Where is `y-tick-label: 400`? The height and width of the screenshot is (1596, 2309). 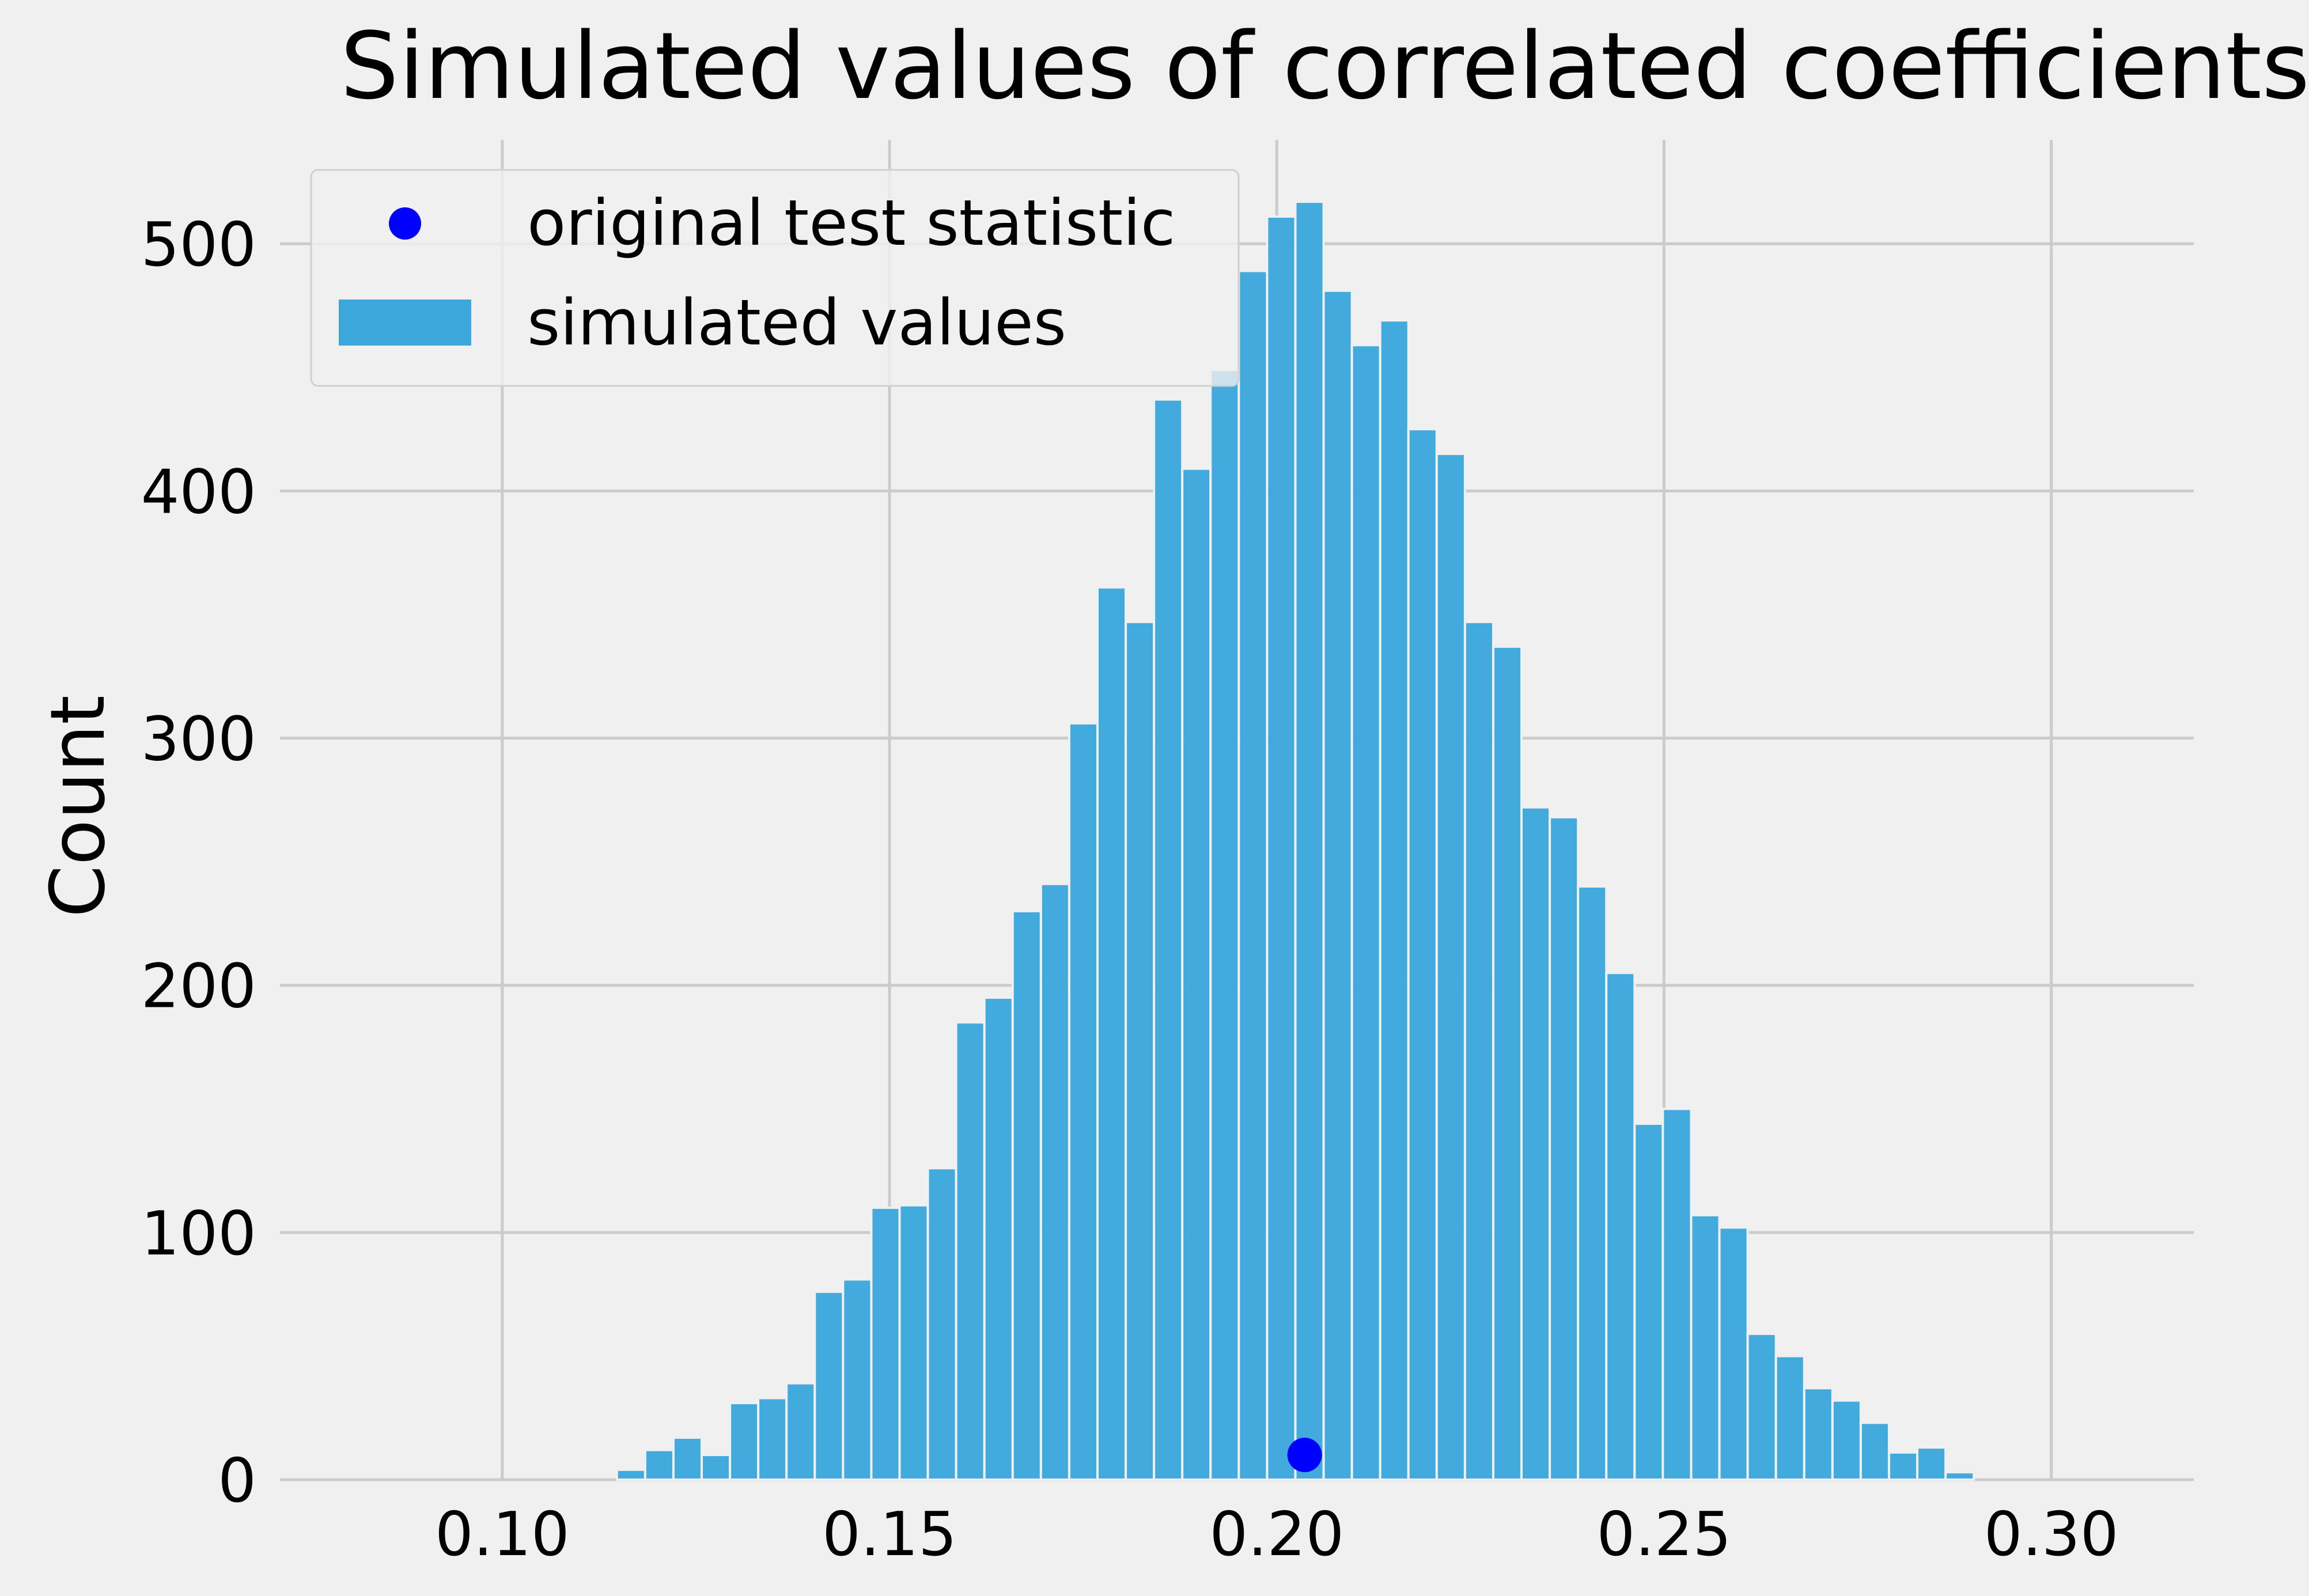 y-tick-label: 400 is located at coordinates (199, 492).